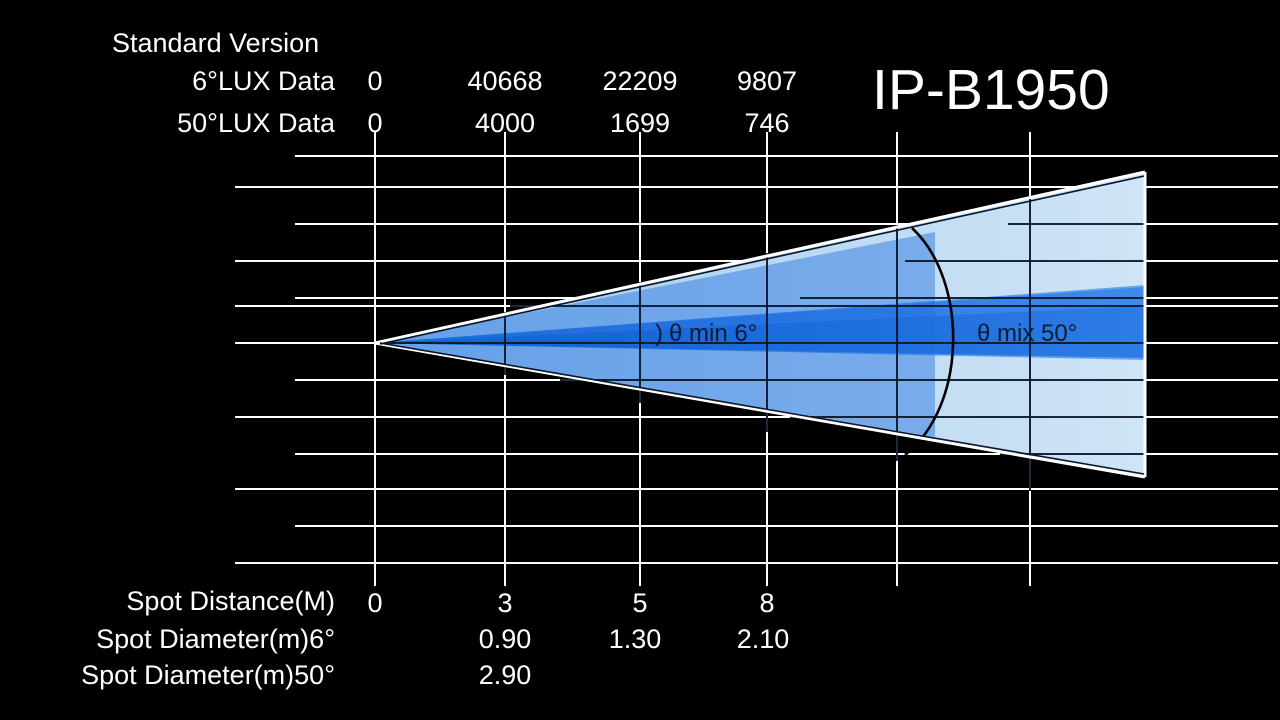 This screenshot has height=720, width=1280. I want to click on lux-50deg-value-3m: 4000, so click(505, 123).